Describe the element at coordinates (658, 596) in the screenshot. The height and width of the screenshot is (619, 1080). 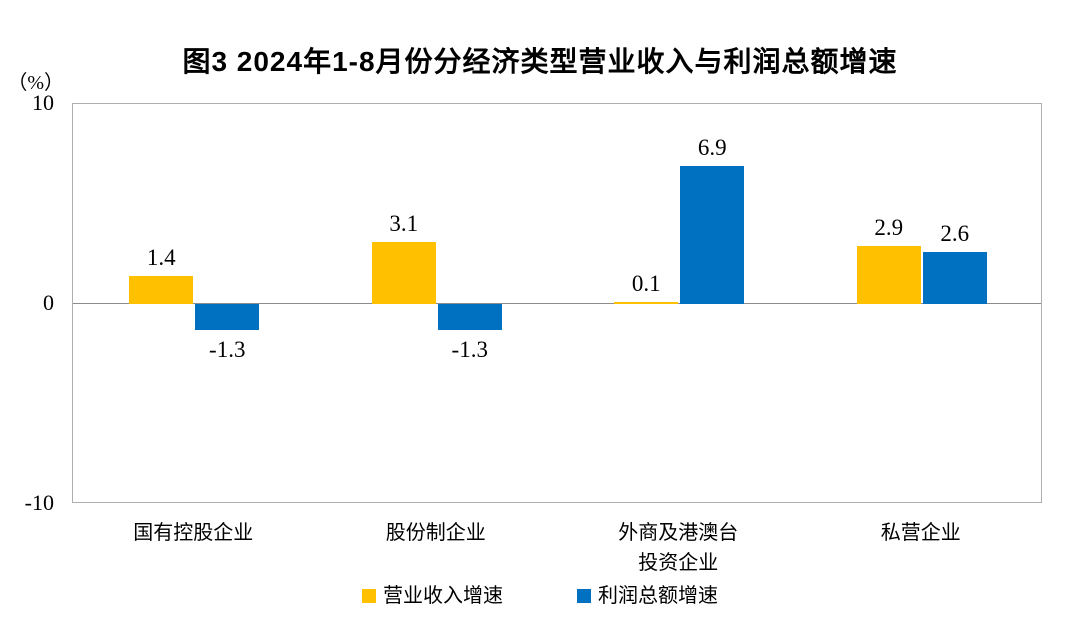
I see `legend-label: 利润总额增速` at that location.